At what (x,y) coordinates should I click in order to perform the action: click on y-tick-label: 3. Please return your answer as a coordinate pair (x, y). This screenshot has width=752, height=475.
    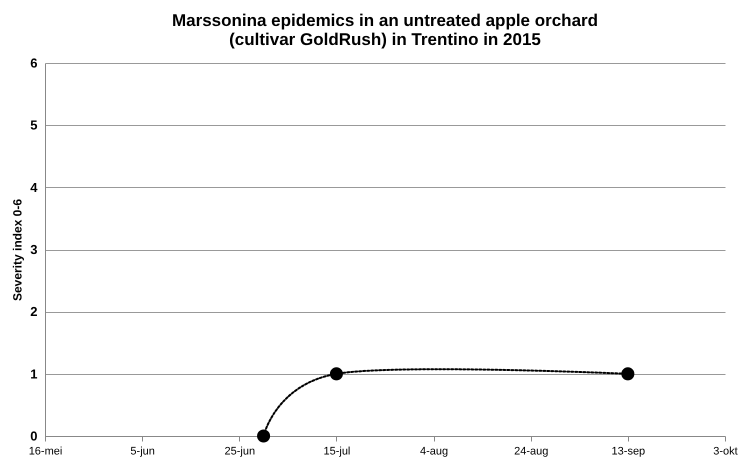
    Looking at the image, I should click on (34, 249).